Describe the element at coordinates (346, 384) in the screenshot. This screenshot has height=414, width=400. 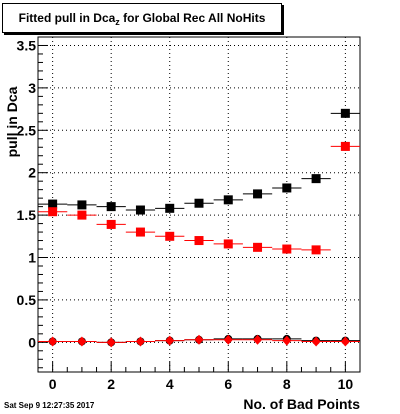
I see `x-tick-label: 10` at that location.